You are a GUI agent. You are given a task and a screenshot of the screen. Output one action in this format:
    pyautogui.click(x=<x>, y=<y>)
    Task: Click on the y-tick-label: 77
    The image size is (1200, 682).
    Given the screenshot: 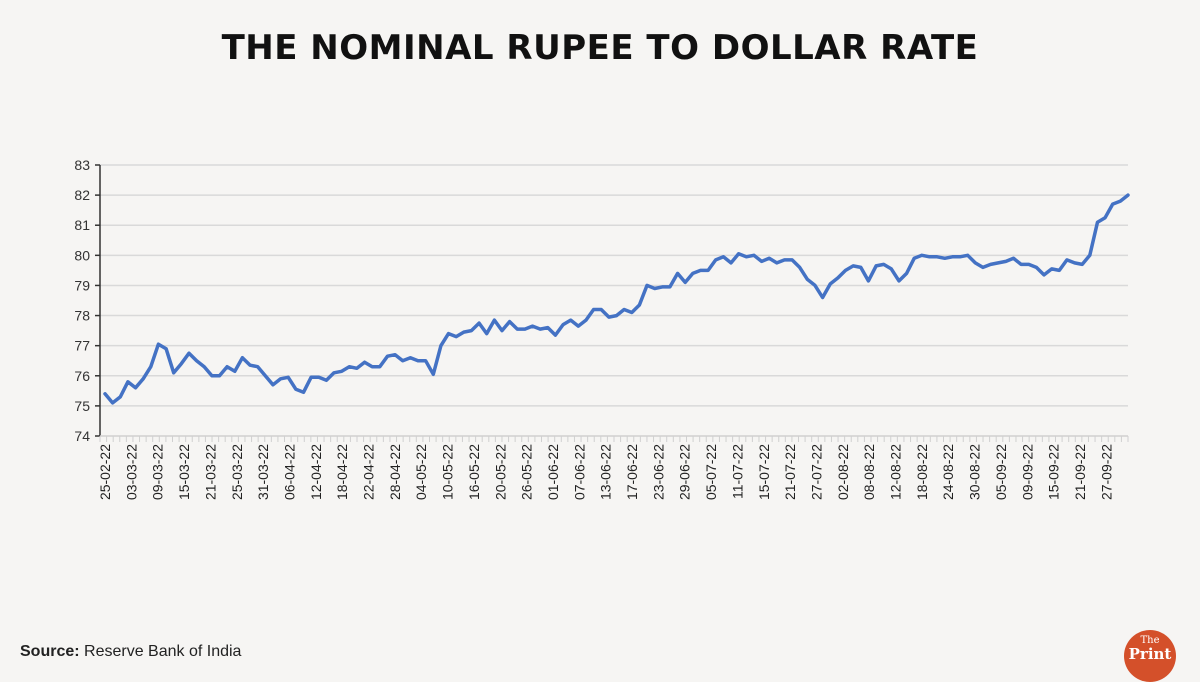 What is the action you would take?
    pyautogui.click(x=82, y=346)
    